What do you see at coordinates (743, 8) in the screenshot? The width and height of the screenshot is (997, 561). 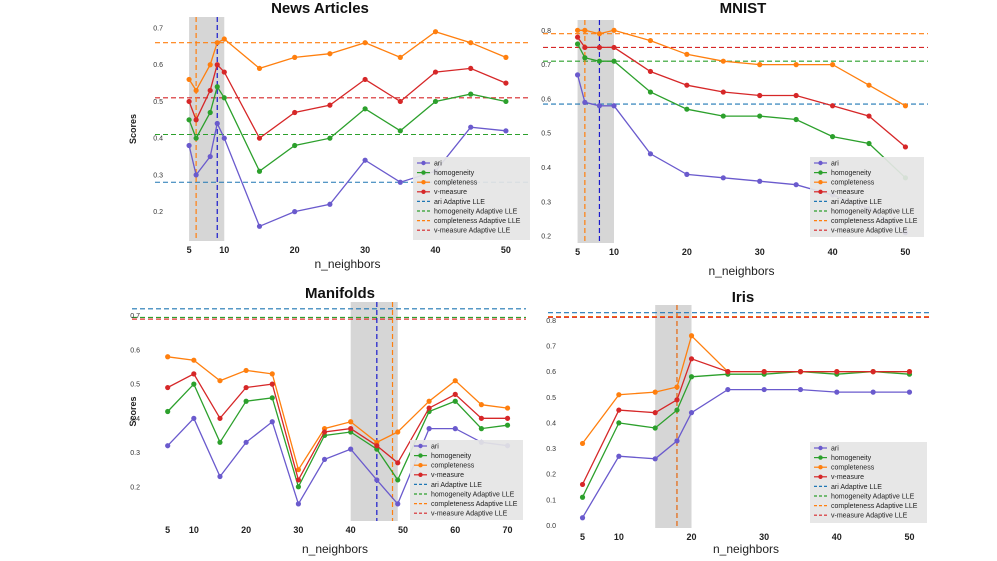 I see `chart-title: MNIST` at bounding box center [743, 8].